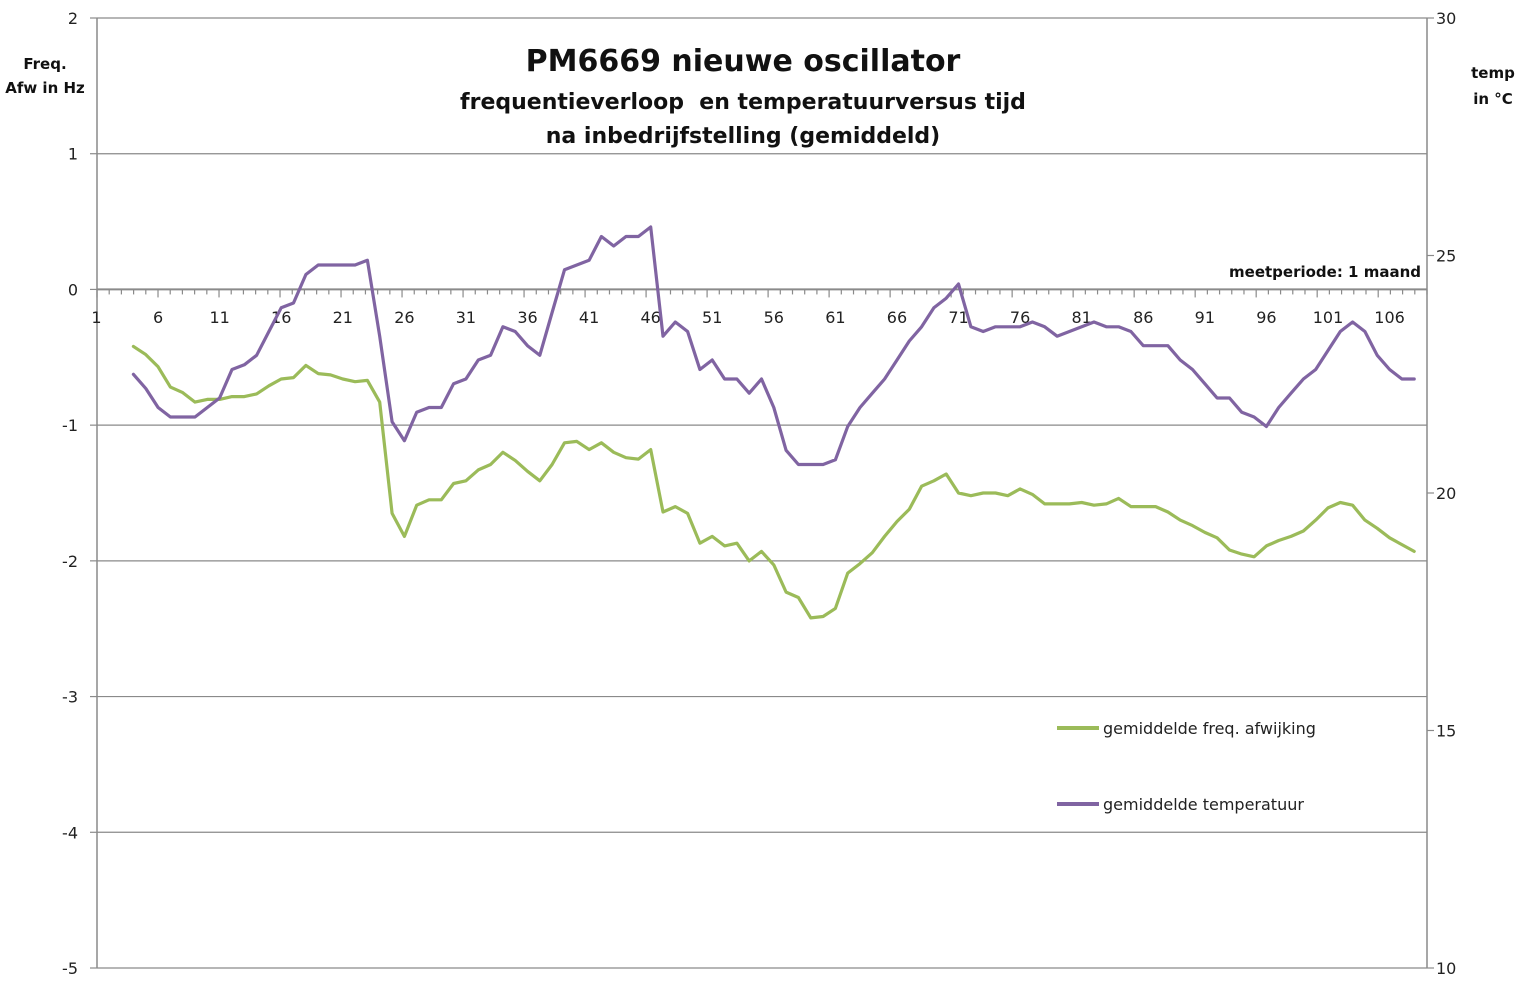 This screenshot has width=1523, height=991. What do you see at coordinates (1266, 317) in the screenshot?
I see `x-tick-label: 96` at bounding box center [1266, 317].